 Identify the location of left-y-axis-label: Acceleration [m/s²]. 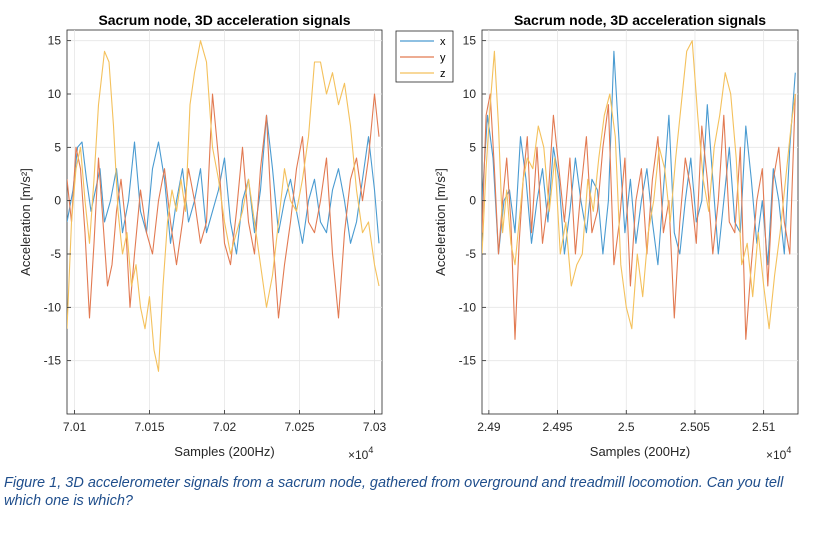
(25, 222).